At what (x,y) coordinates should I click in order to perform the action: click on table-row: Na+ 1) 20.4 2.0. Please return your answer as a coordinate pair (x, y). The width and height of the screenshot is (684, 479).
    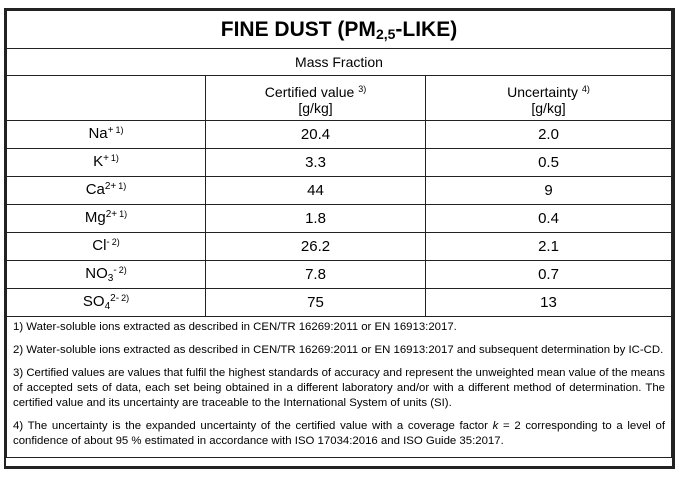
    Looking at the image, I should click on (339, 134).